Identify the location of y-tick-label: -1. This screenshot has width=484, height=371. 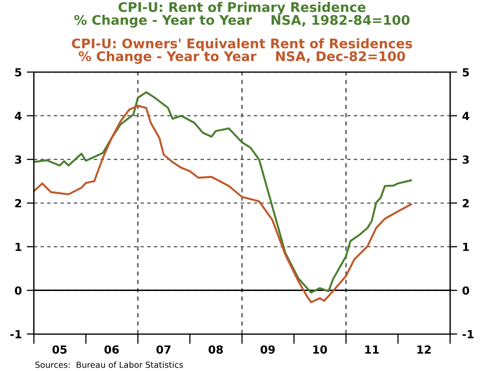
(16, 334).